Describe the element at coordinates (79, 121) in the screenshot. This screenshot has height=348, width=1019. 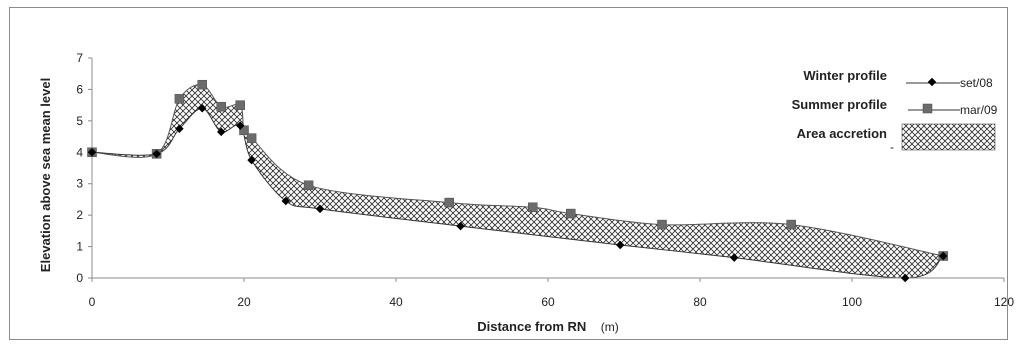
I see `y-tick-label: 5` at that location.